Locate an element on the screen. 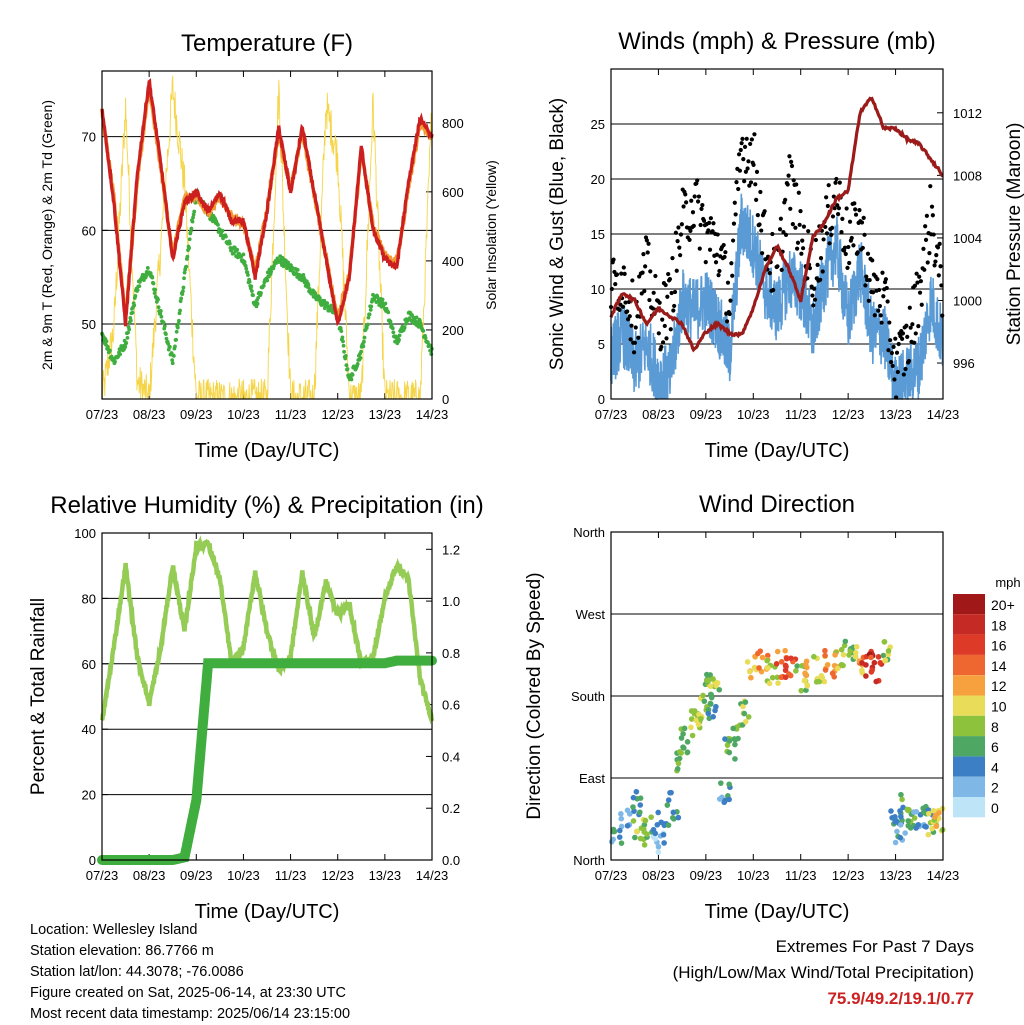 The height and width of the screenshot is (1025, 1024). extremes-subtitle: (High/Low/Max Wind/Total Precipitation) is located at coordinates (823, 972).